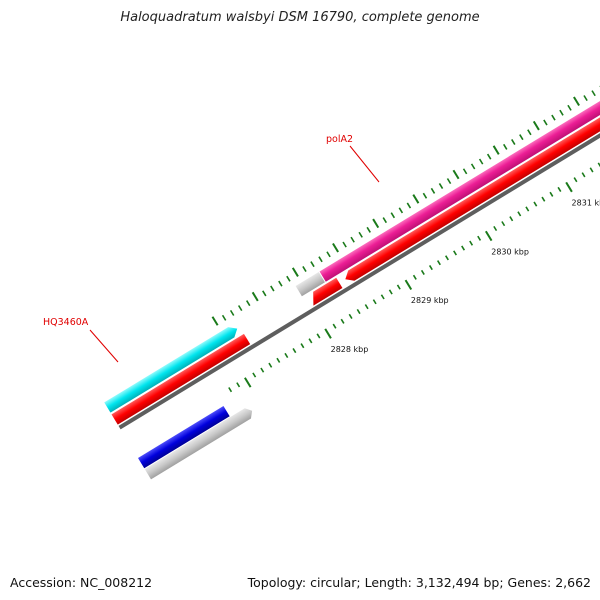 The height and width of the screenshot is (600, 600). I want to click on scale-label: 2831 kbp, so click(586, 203).